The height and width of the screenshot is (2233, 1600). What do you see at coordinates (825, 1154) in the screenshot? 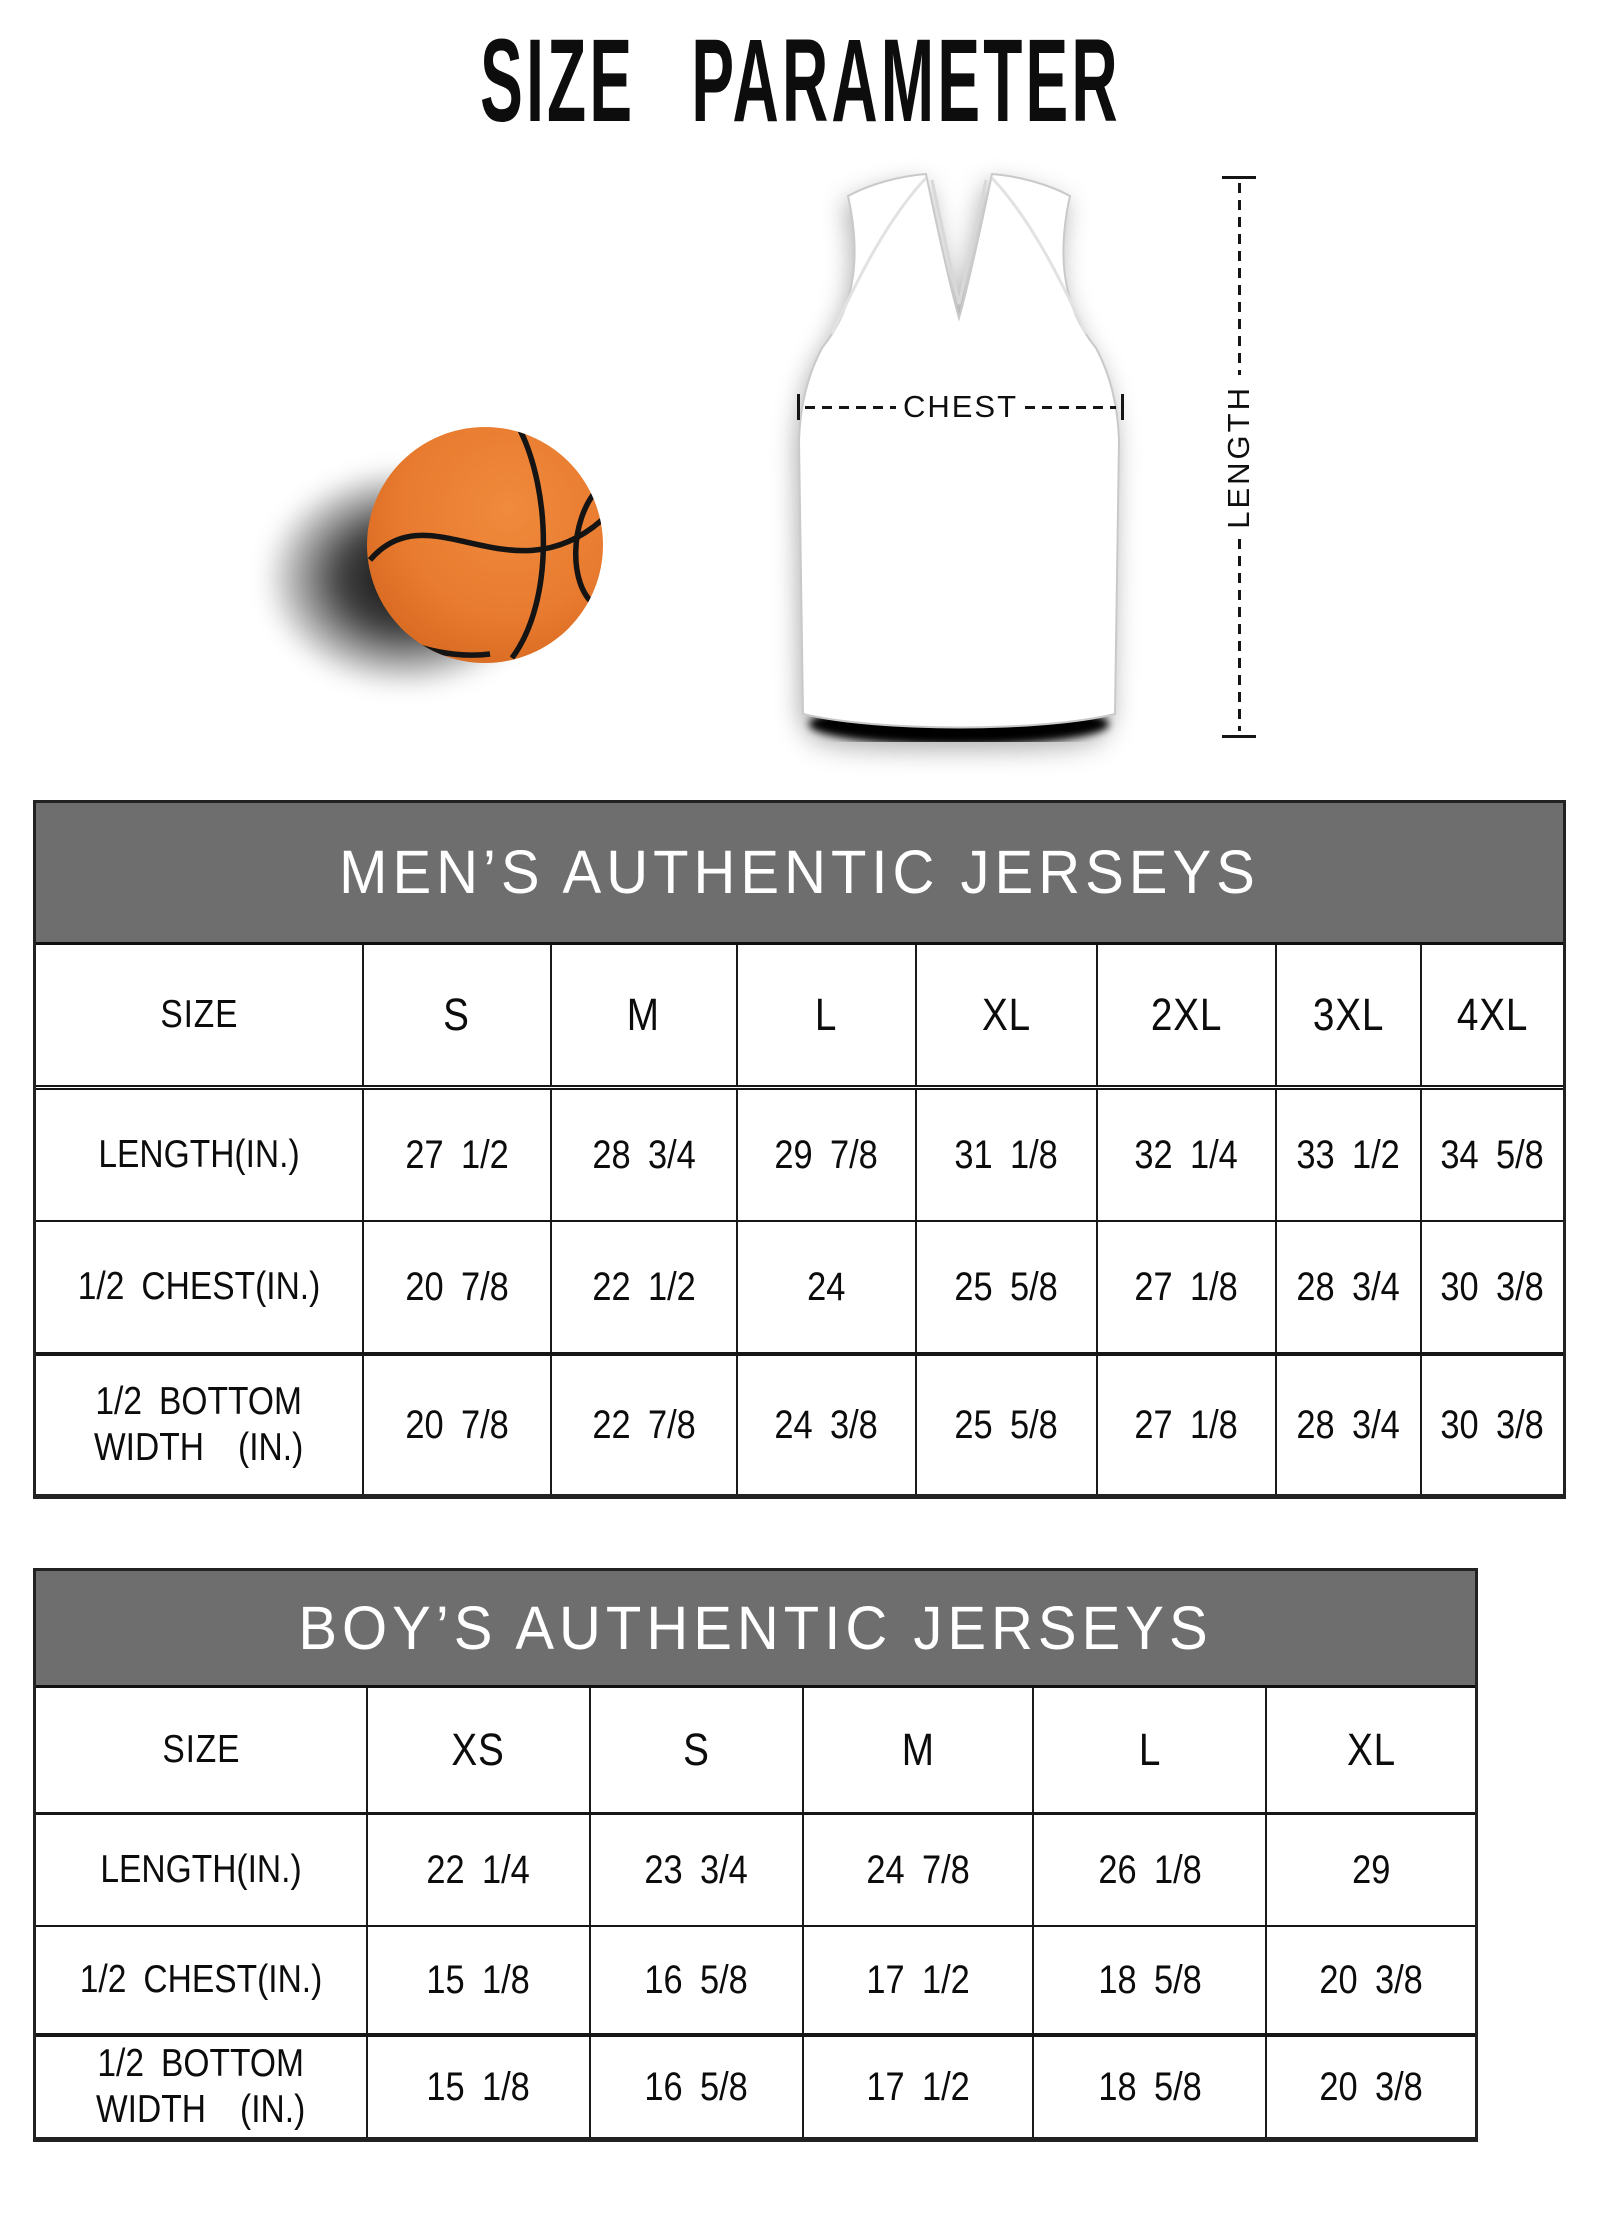
I see `value-cell: 29 7/8` at bounding box center [825, 1154].